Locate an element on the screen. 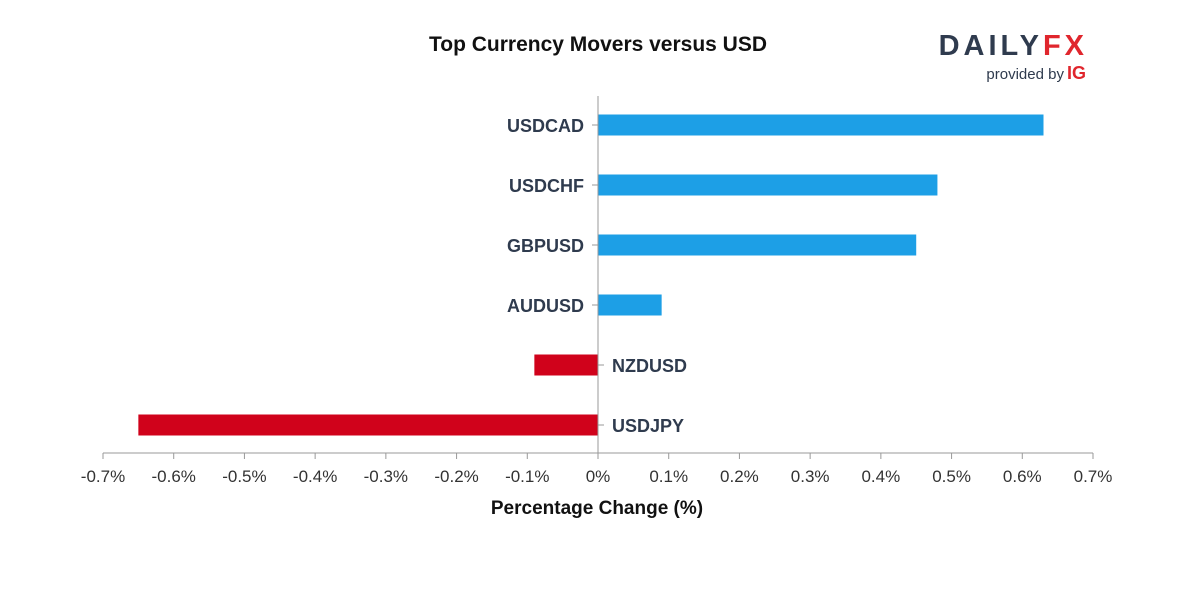 The width and height of the screenshot is (1200, 600). provided-by-text: provided by is located at coordinates (1025, 74).